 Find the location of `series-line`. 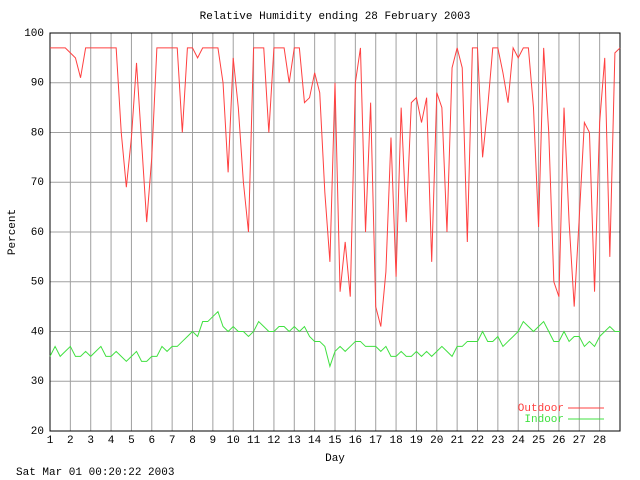

series-line is located at coordinates (334, 339).